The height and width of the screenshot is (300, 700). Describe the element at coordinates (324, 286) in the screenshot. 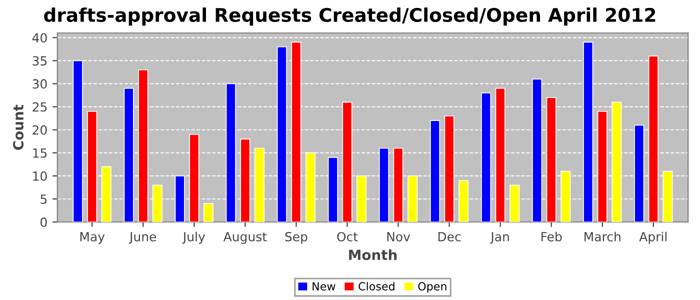

I see `legend-label: New` at that location.